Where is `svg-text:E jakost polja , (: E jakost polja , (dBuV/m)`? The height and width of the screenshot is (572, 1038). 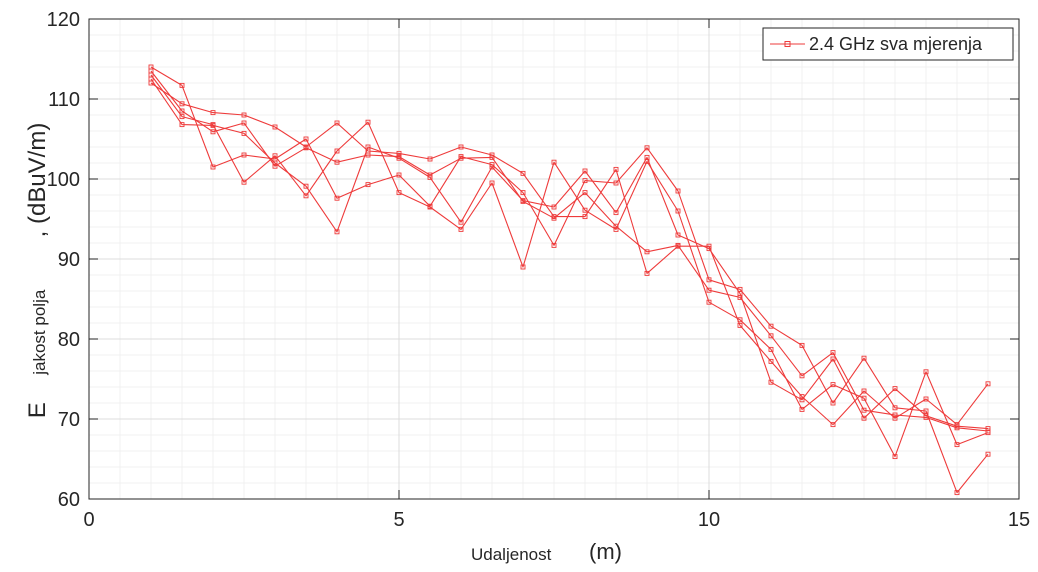 svg-text:E jakost polja , (: E jakost polja , (dBuV/m) is located at coordinates (37, 271).